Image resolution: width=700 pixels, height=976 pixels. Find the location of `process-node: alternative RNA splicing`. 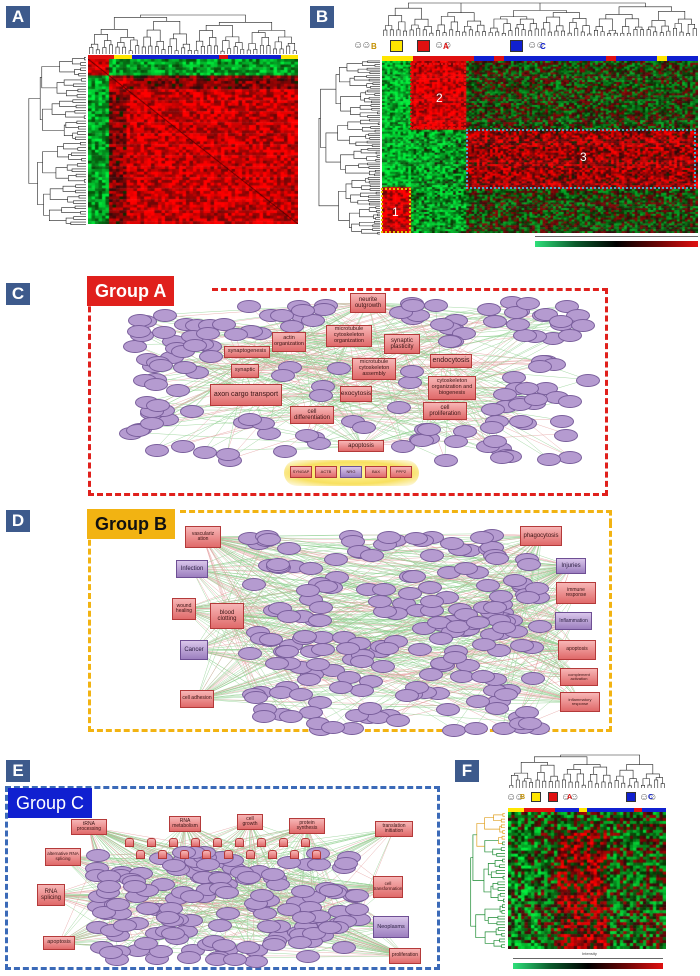

process-node: alternative RNA splicing is located at coordinates (63, 857).